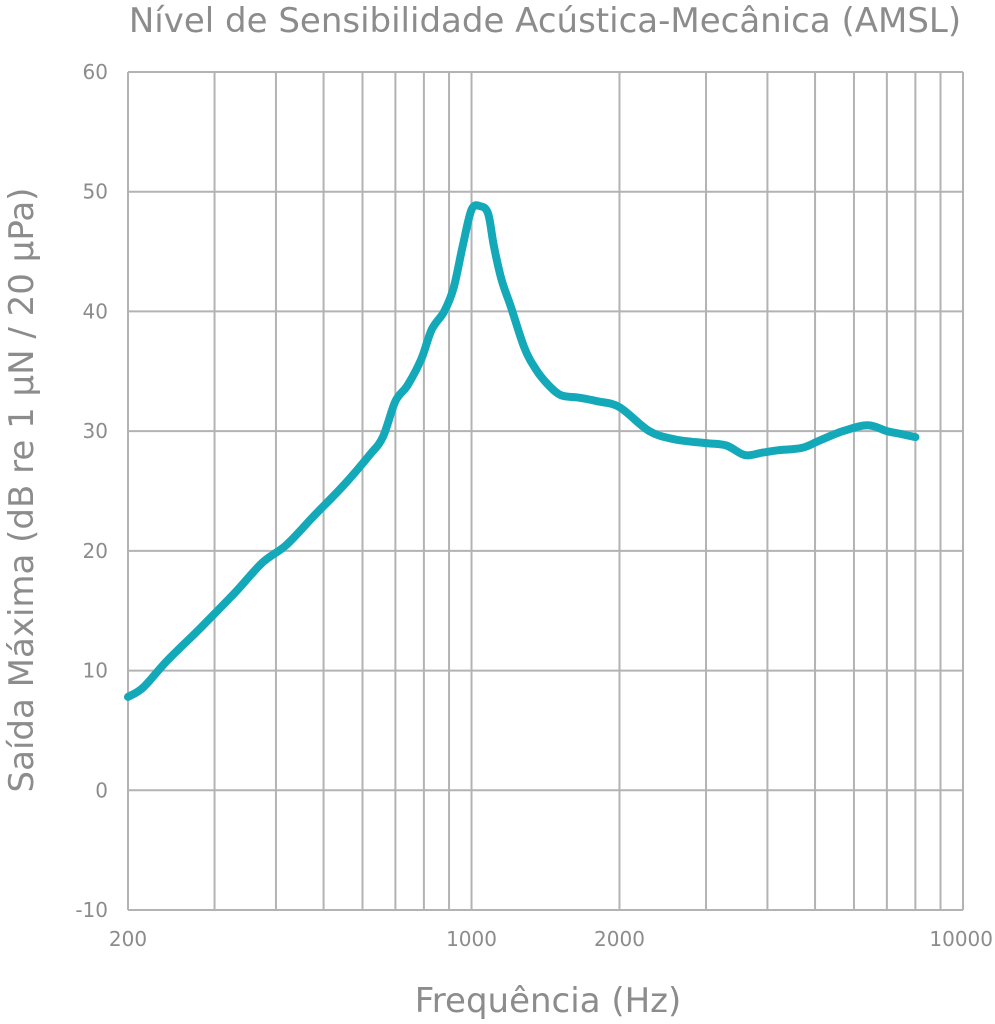 The width and height of the screenshot is (995, 1024). Describe the element at coordinates (548, 1001) in the screenshot. I see `x-axis-label: Frequência (Hz)` at that location.